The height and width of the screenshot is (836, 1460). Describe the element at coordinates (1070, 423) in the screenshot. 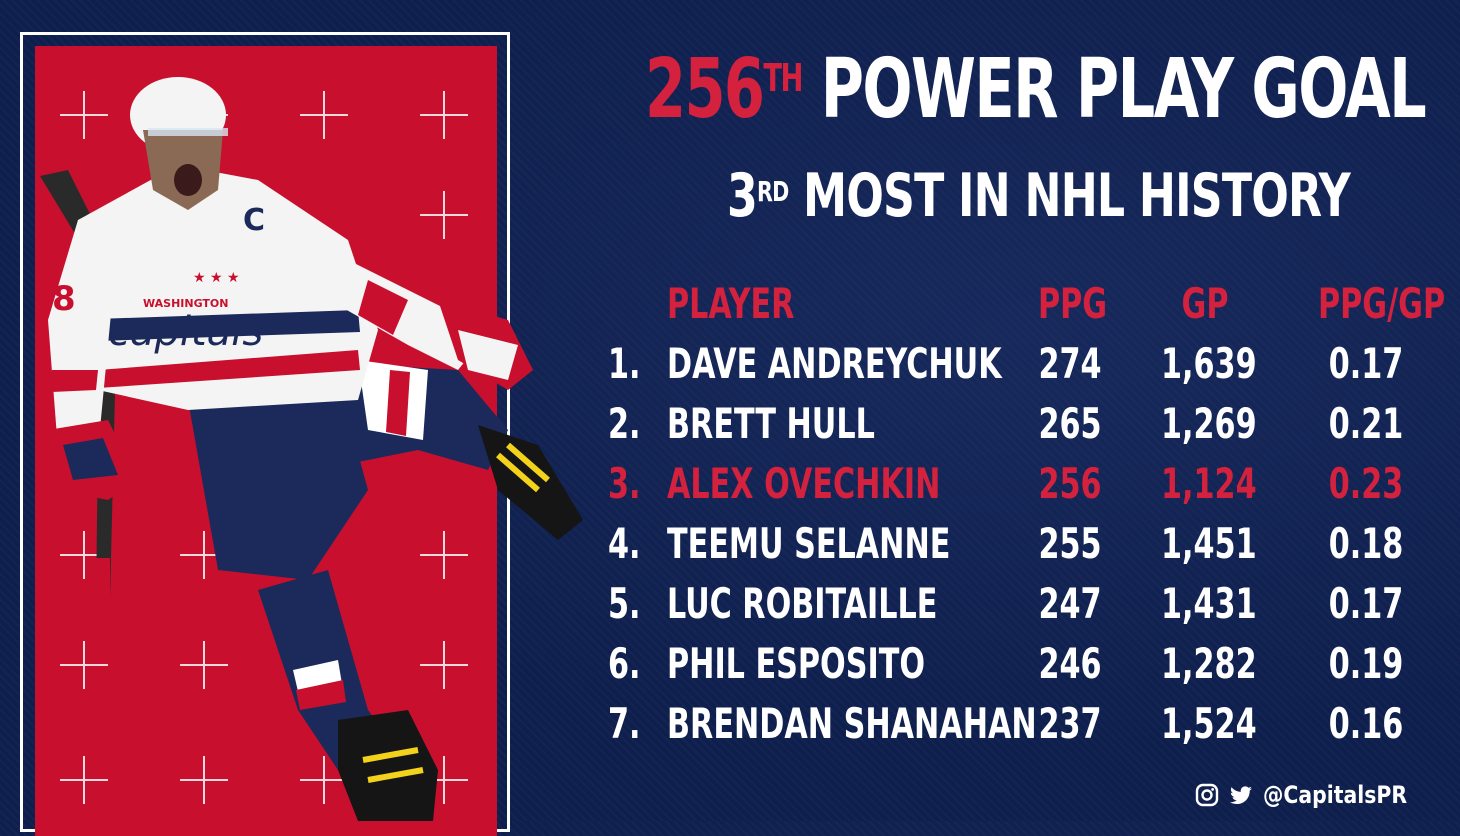

I see `row-ppg: 265` at that location.